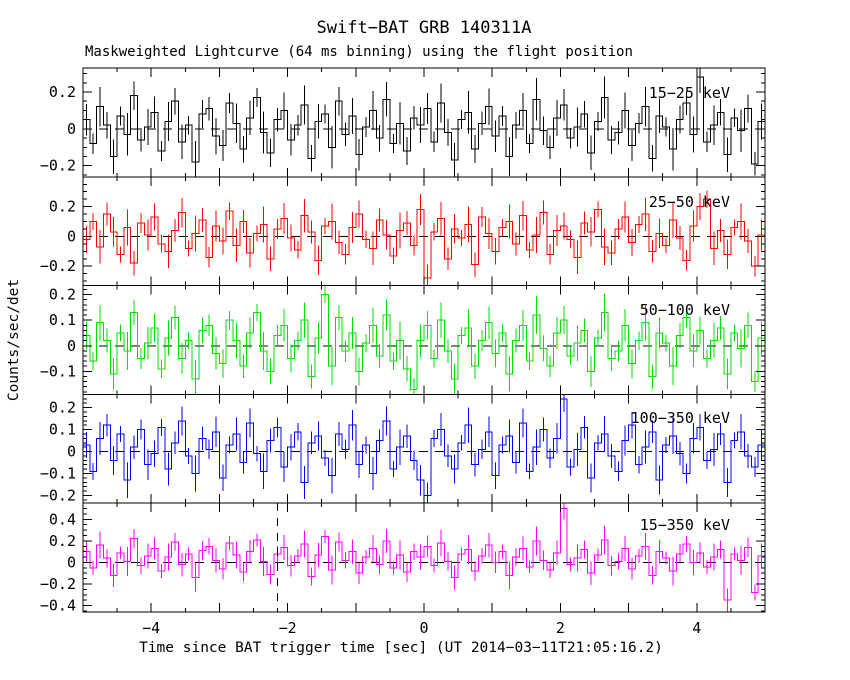 Image resolution: width=850 pixels, height=680 pixels. I want to click on panel-3-y-tick-label: 0.2, so click(62, 408).